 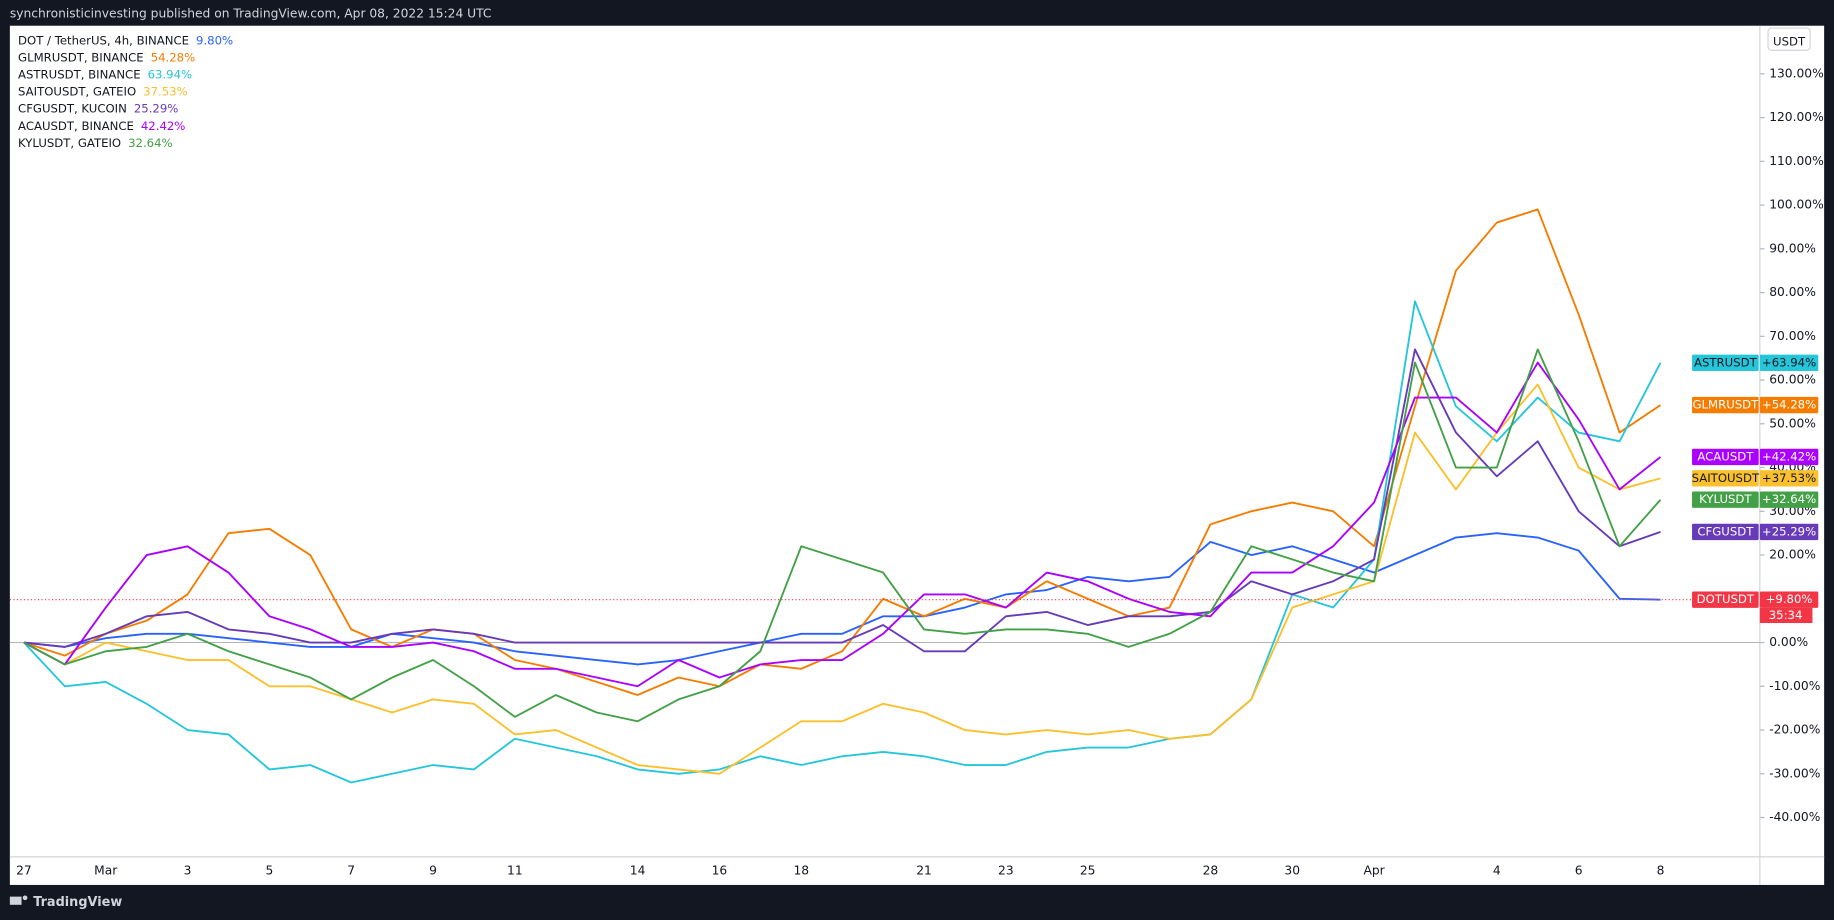 What do you see at coordinates (1796, 161) in the screenshot?
I see `y-tick-label: 110.00%` at bounding box center [1796, 161].